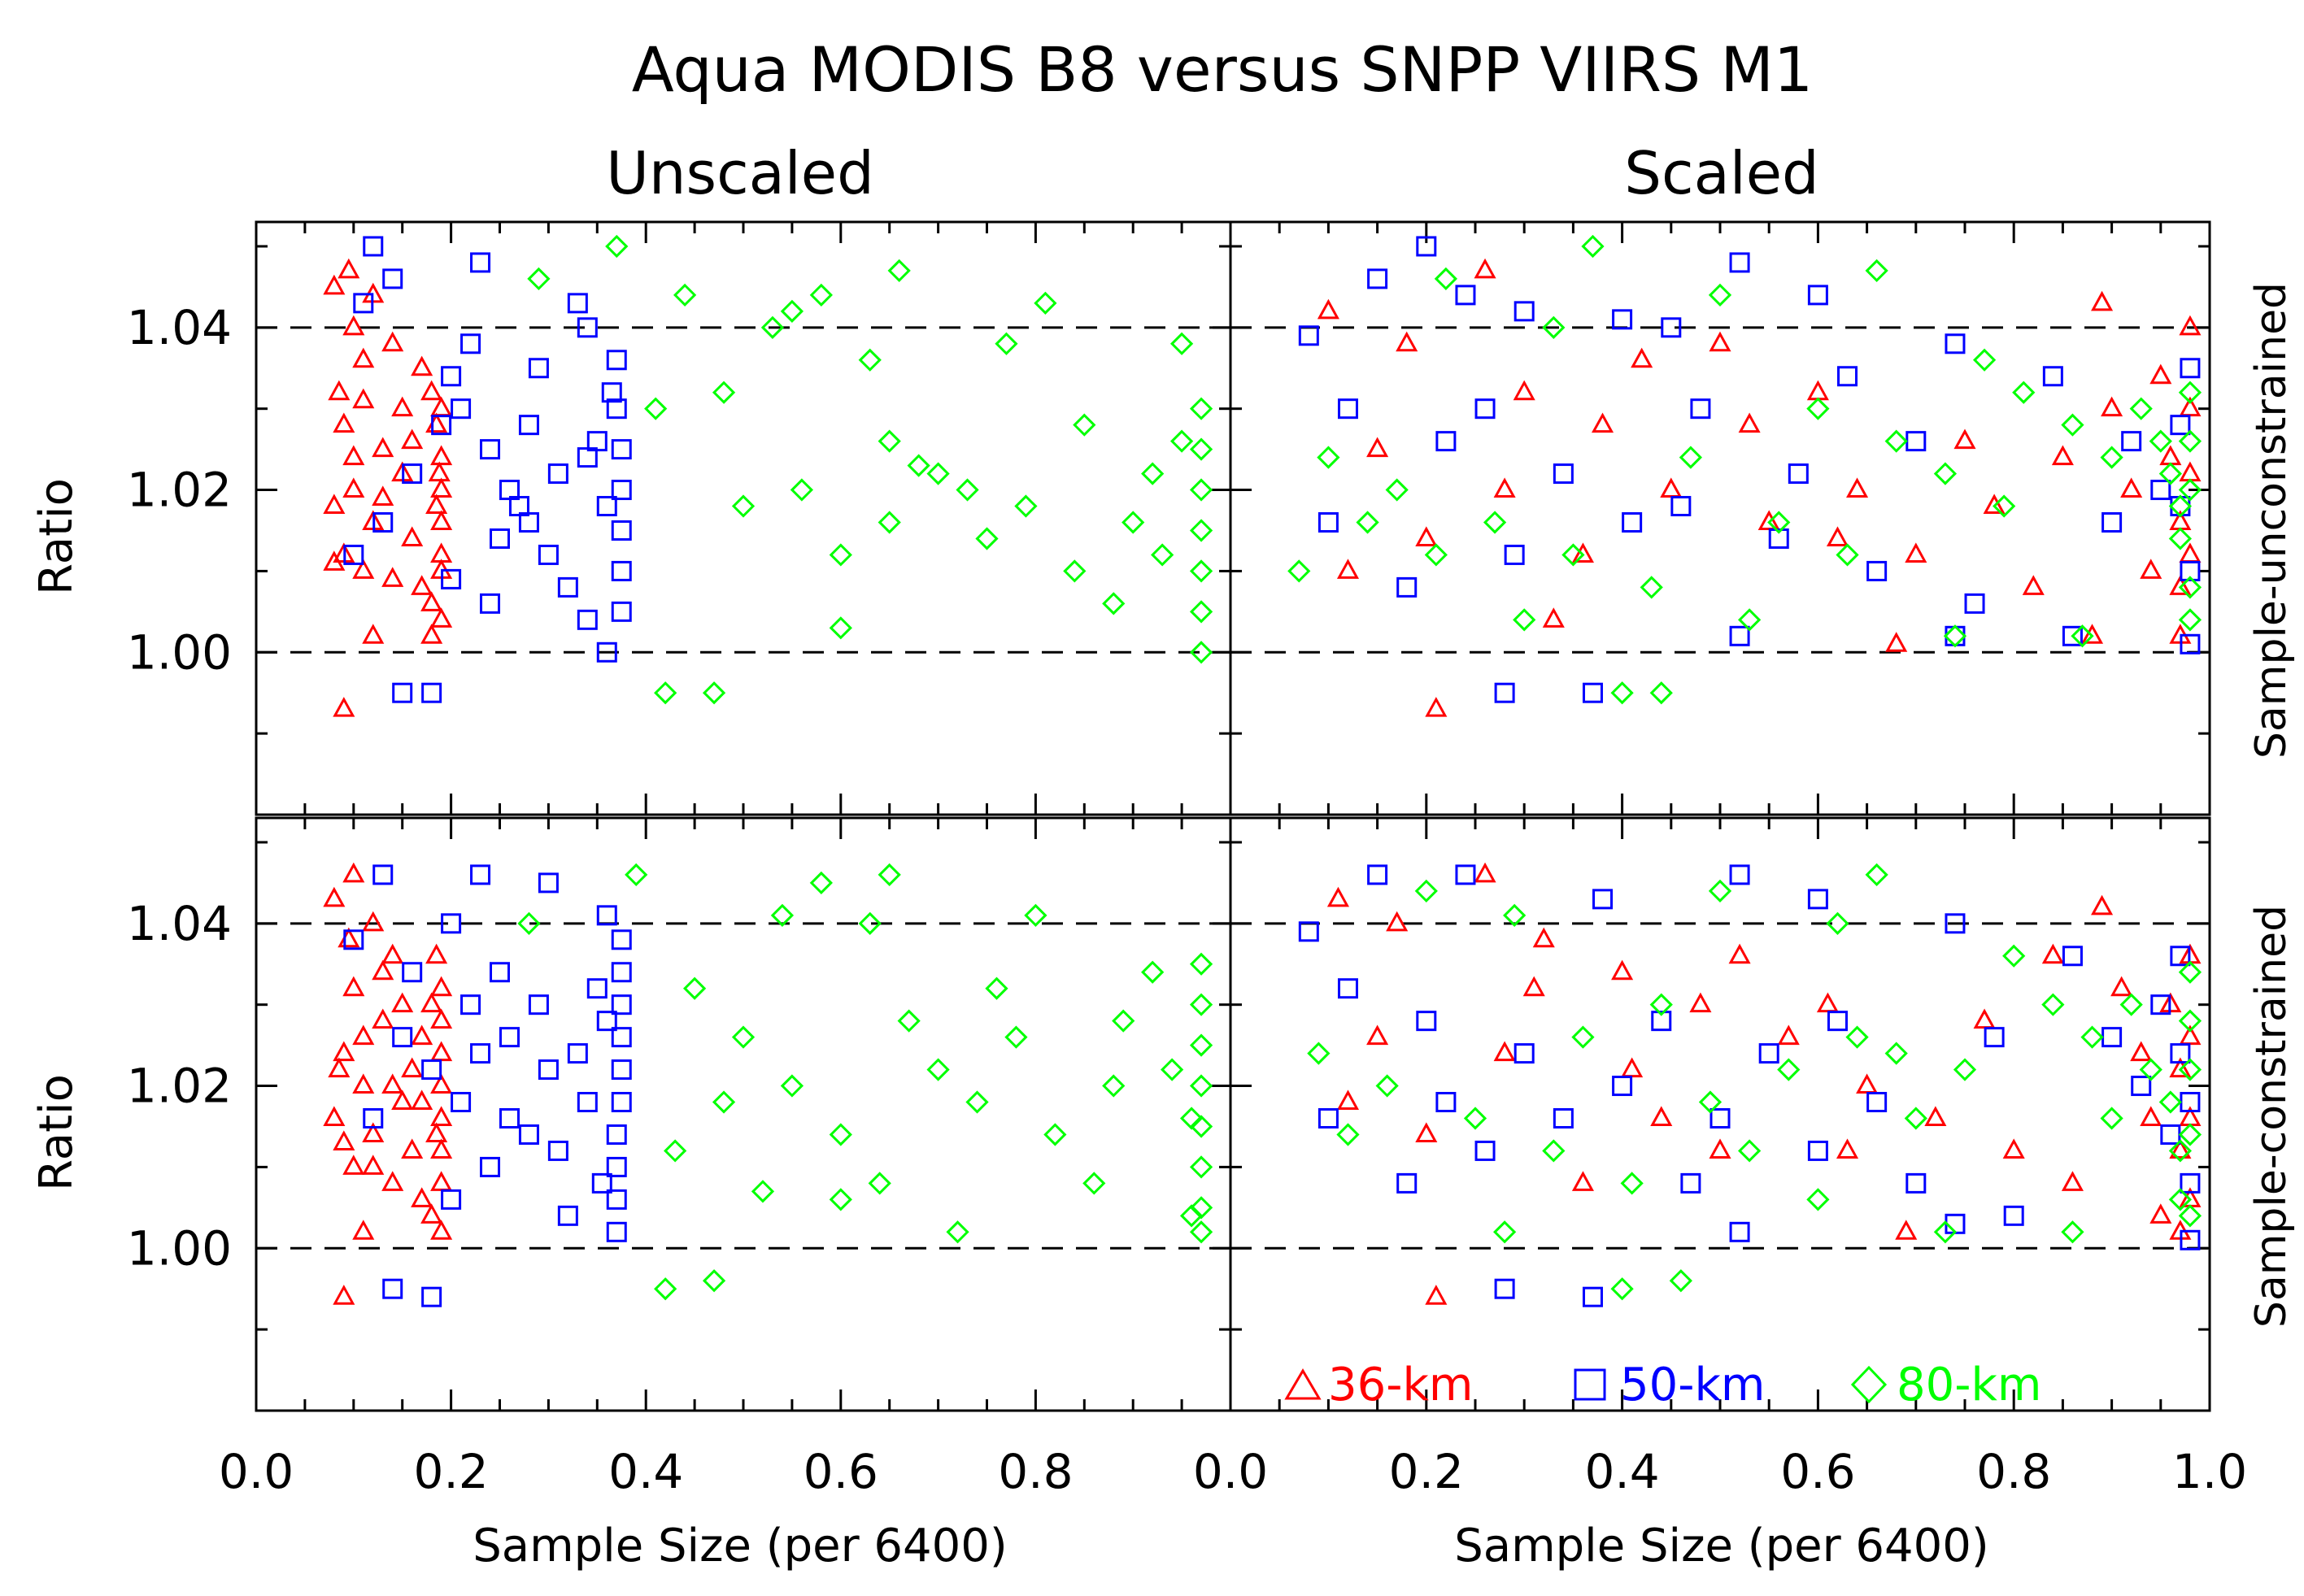 The height and width of the screenshot is (1596, 2304). I want to click on y-axis-label-top: Ratio, so click(56, 536).